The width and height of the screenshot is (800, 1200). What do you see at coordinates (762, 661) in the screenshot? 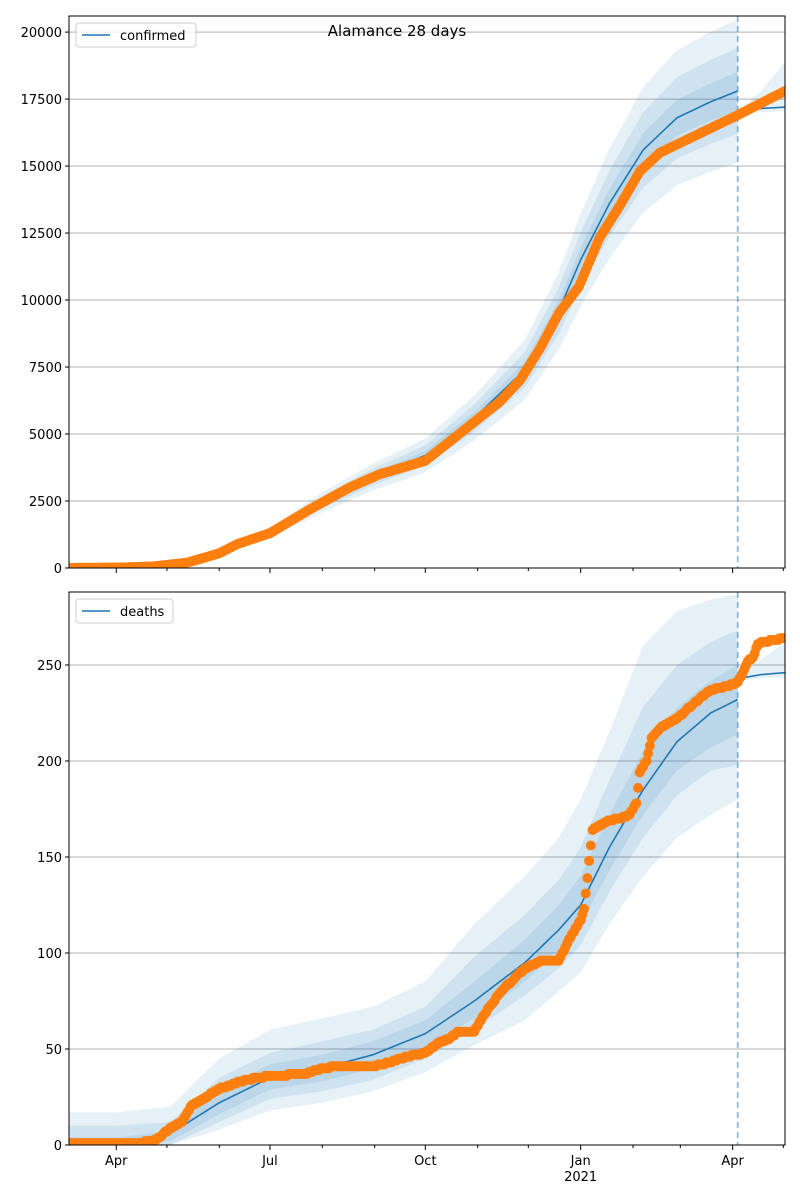
I see `forecast-band-outer` at bounding box center [762, 661].